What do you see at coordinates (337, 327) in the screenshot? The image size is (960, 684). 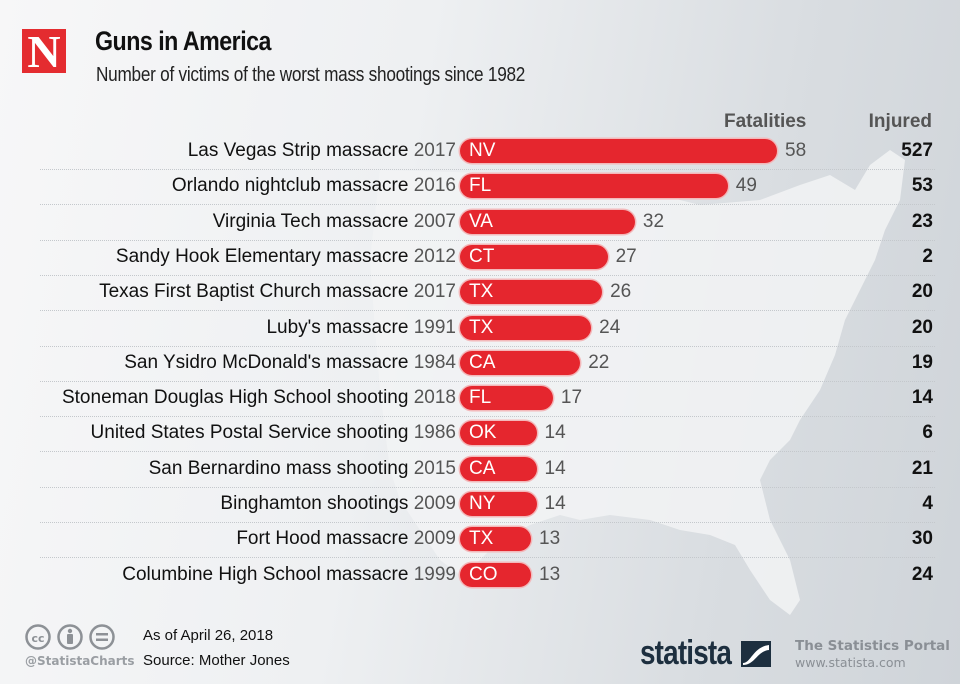 I see `event-name: Luby's massacre` at bounding box center [337, 327].